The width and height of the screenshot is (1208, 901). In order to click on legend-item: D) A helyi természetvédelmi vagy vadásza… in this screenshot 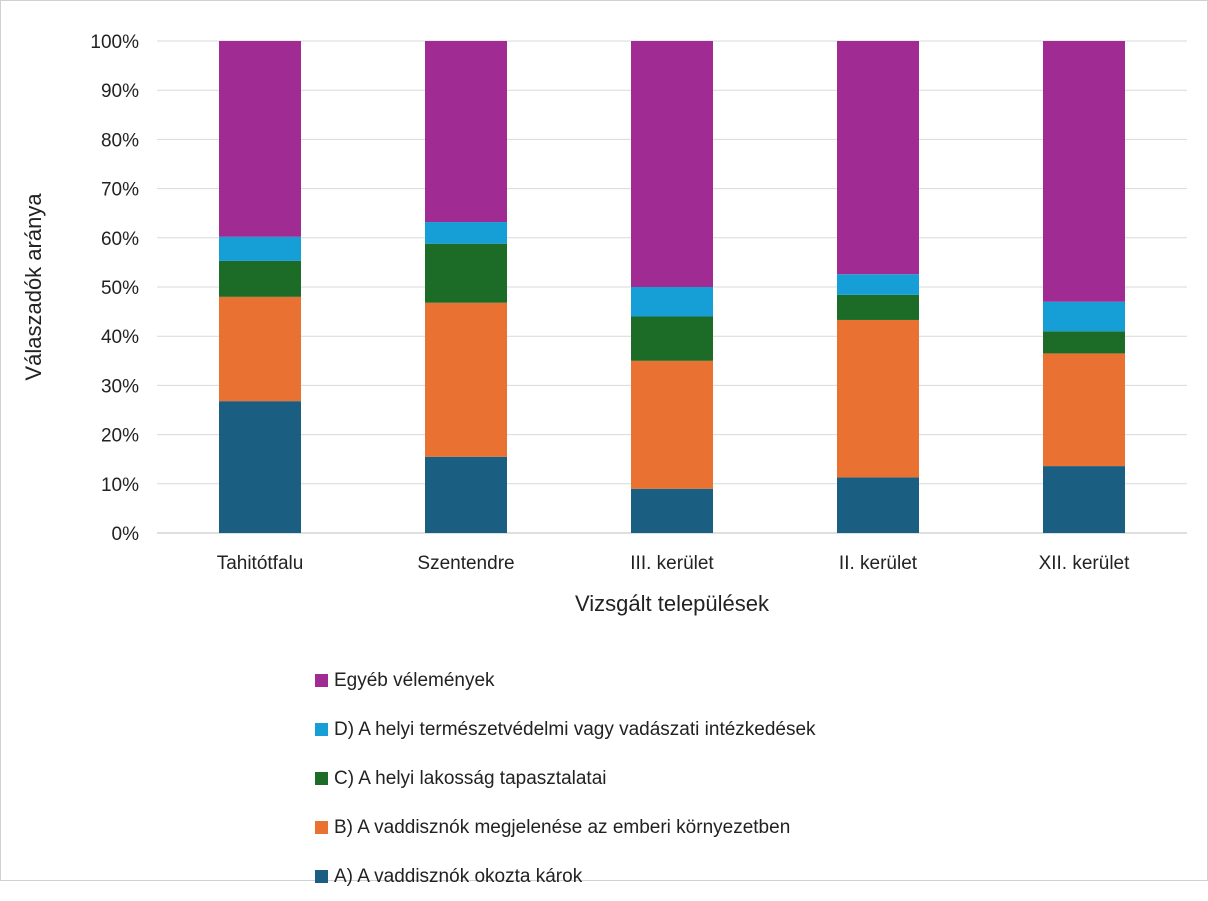, I will do `click(565, 729)`.